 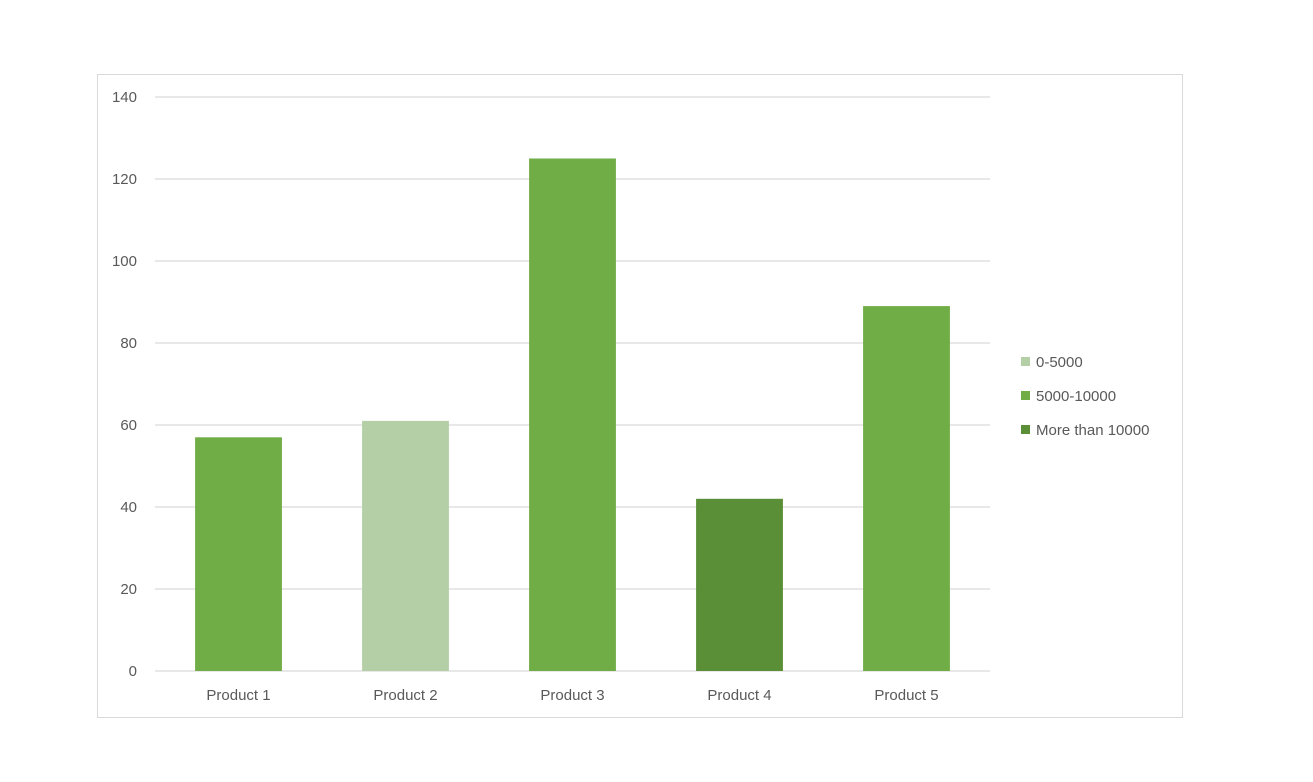 I want to click on y-tick-label: 20, so click(x=128, y=589).